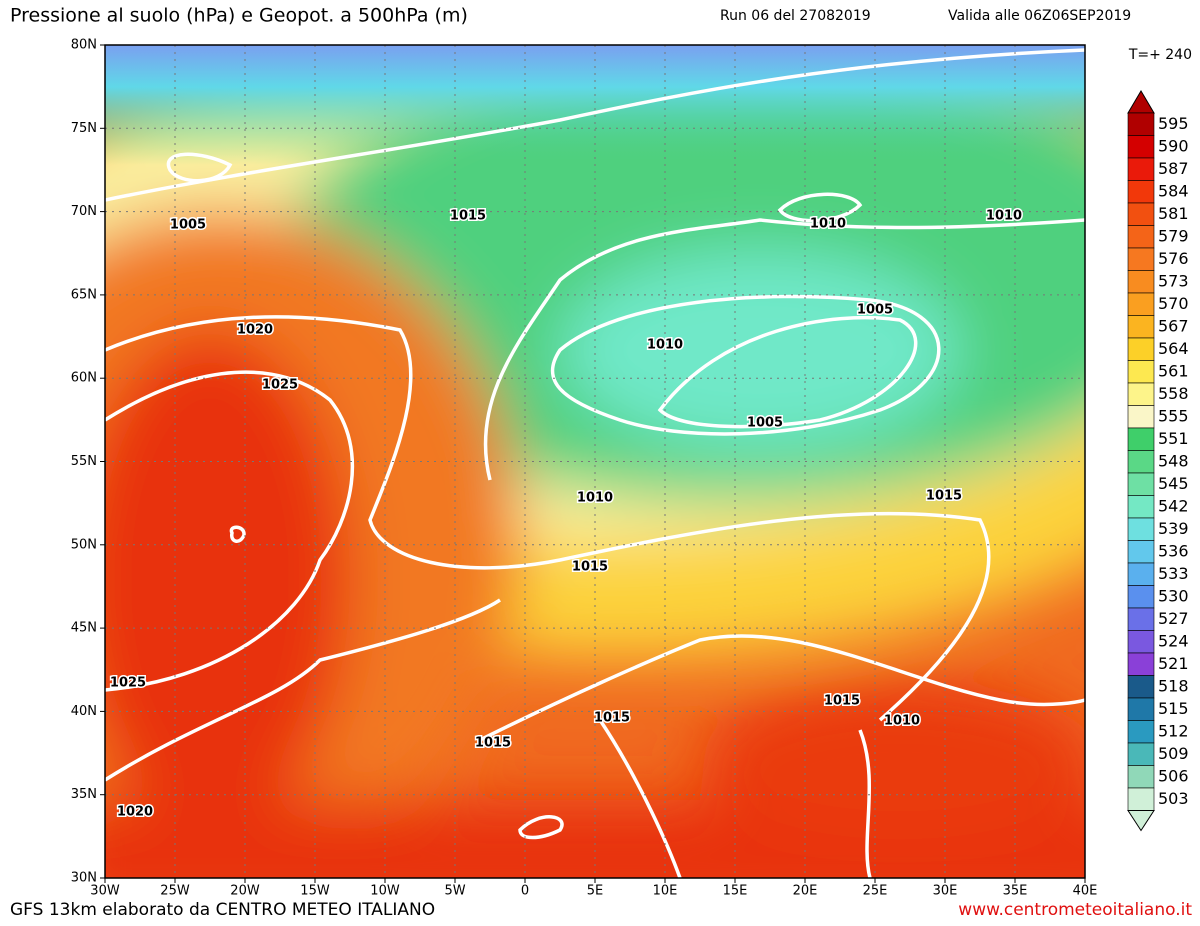 This screenshot has width=1200, height=926. I want to click on lon-tick-label: 15W, so click(315, 891).